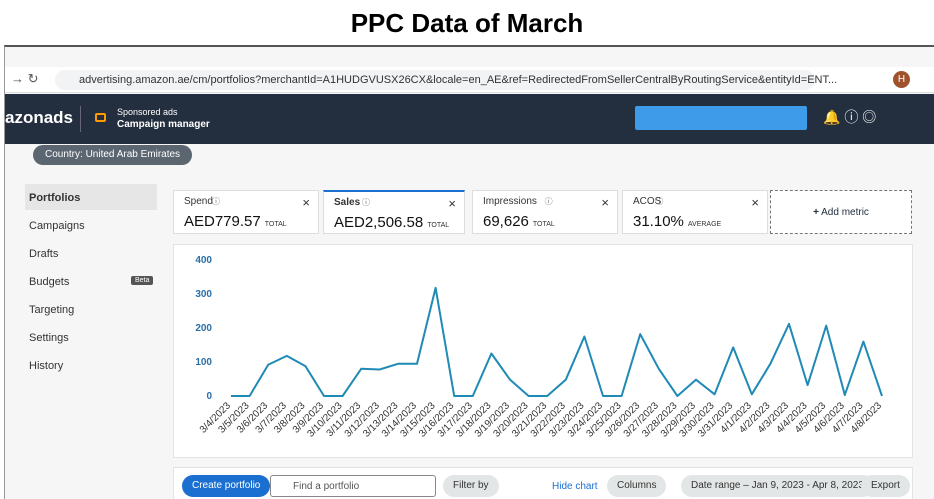 The image size is (934, 499). What do you see at coordinates (44, 254) in the screenshot?
I see `nav-item: Drafts` at bounding box center [44, 254].